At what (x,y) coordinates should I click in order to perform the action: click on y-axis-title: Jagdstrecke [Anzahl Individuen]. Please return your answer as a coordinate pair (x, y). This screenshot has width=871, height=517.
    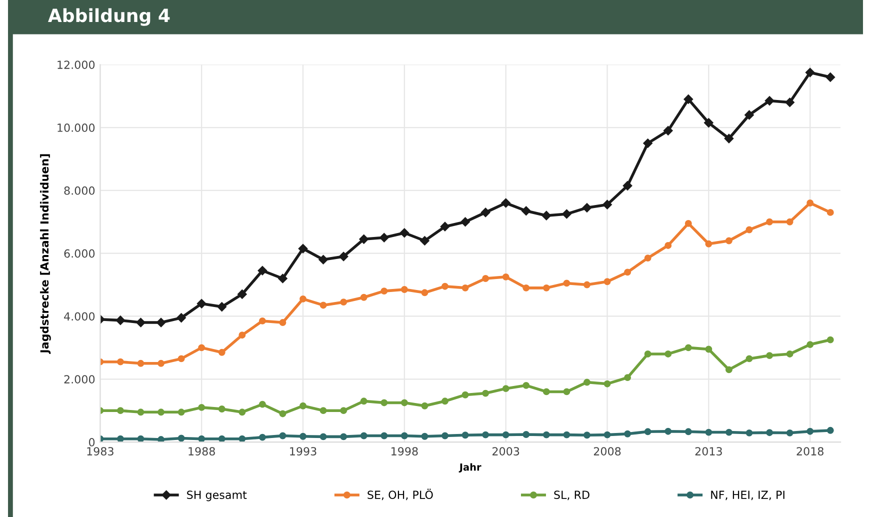
    Looking at the image, I should click on (45, 254).